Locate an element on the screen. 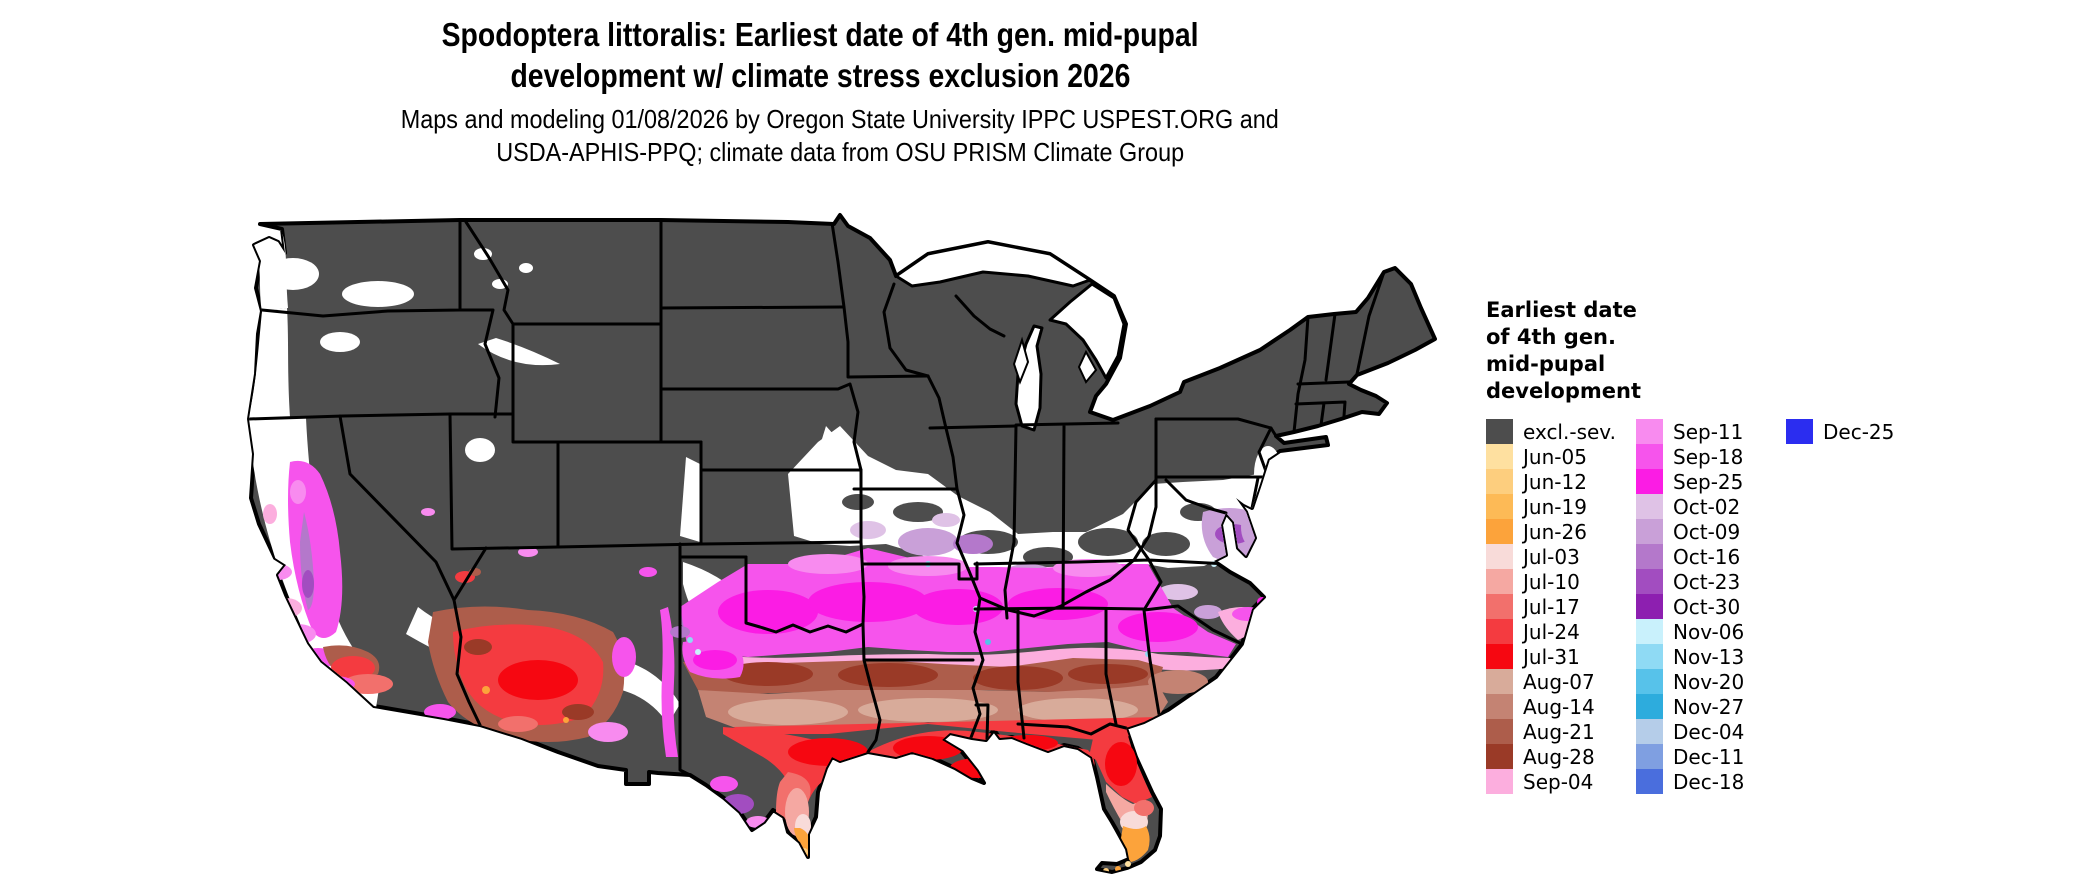  legend-item: Jul-31 is located at coordinates (1561, 656).